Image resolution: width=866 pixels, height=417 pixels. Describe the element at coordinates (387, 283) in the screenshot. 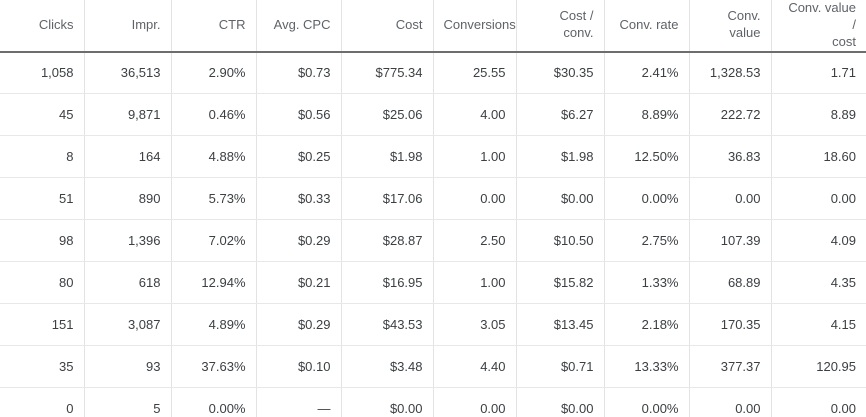

I see `table-cell: $16.95` at that location.